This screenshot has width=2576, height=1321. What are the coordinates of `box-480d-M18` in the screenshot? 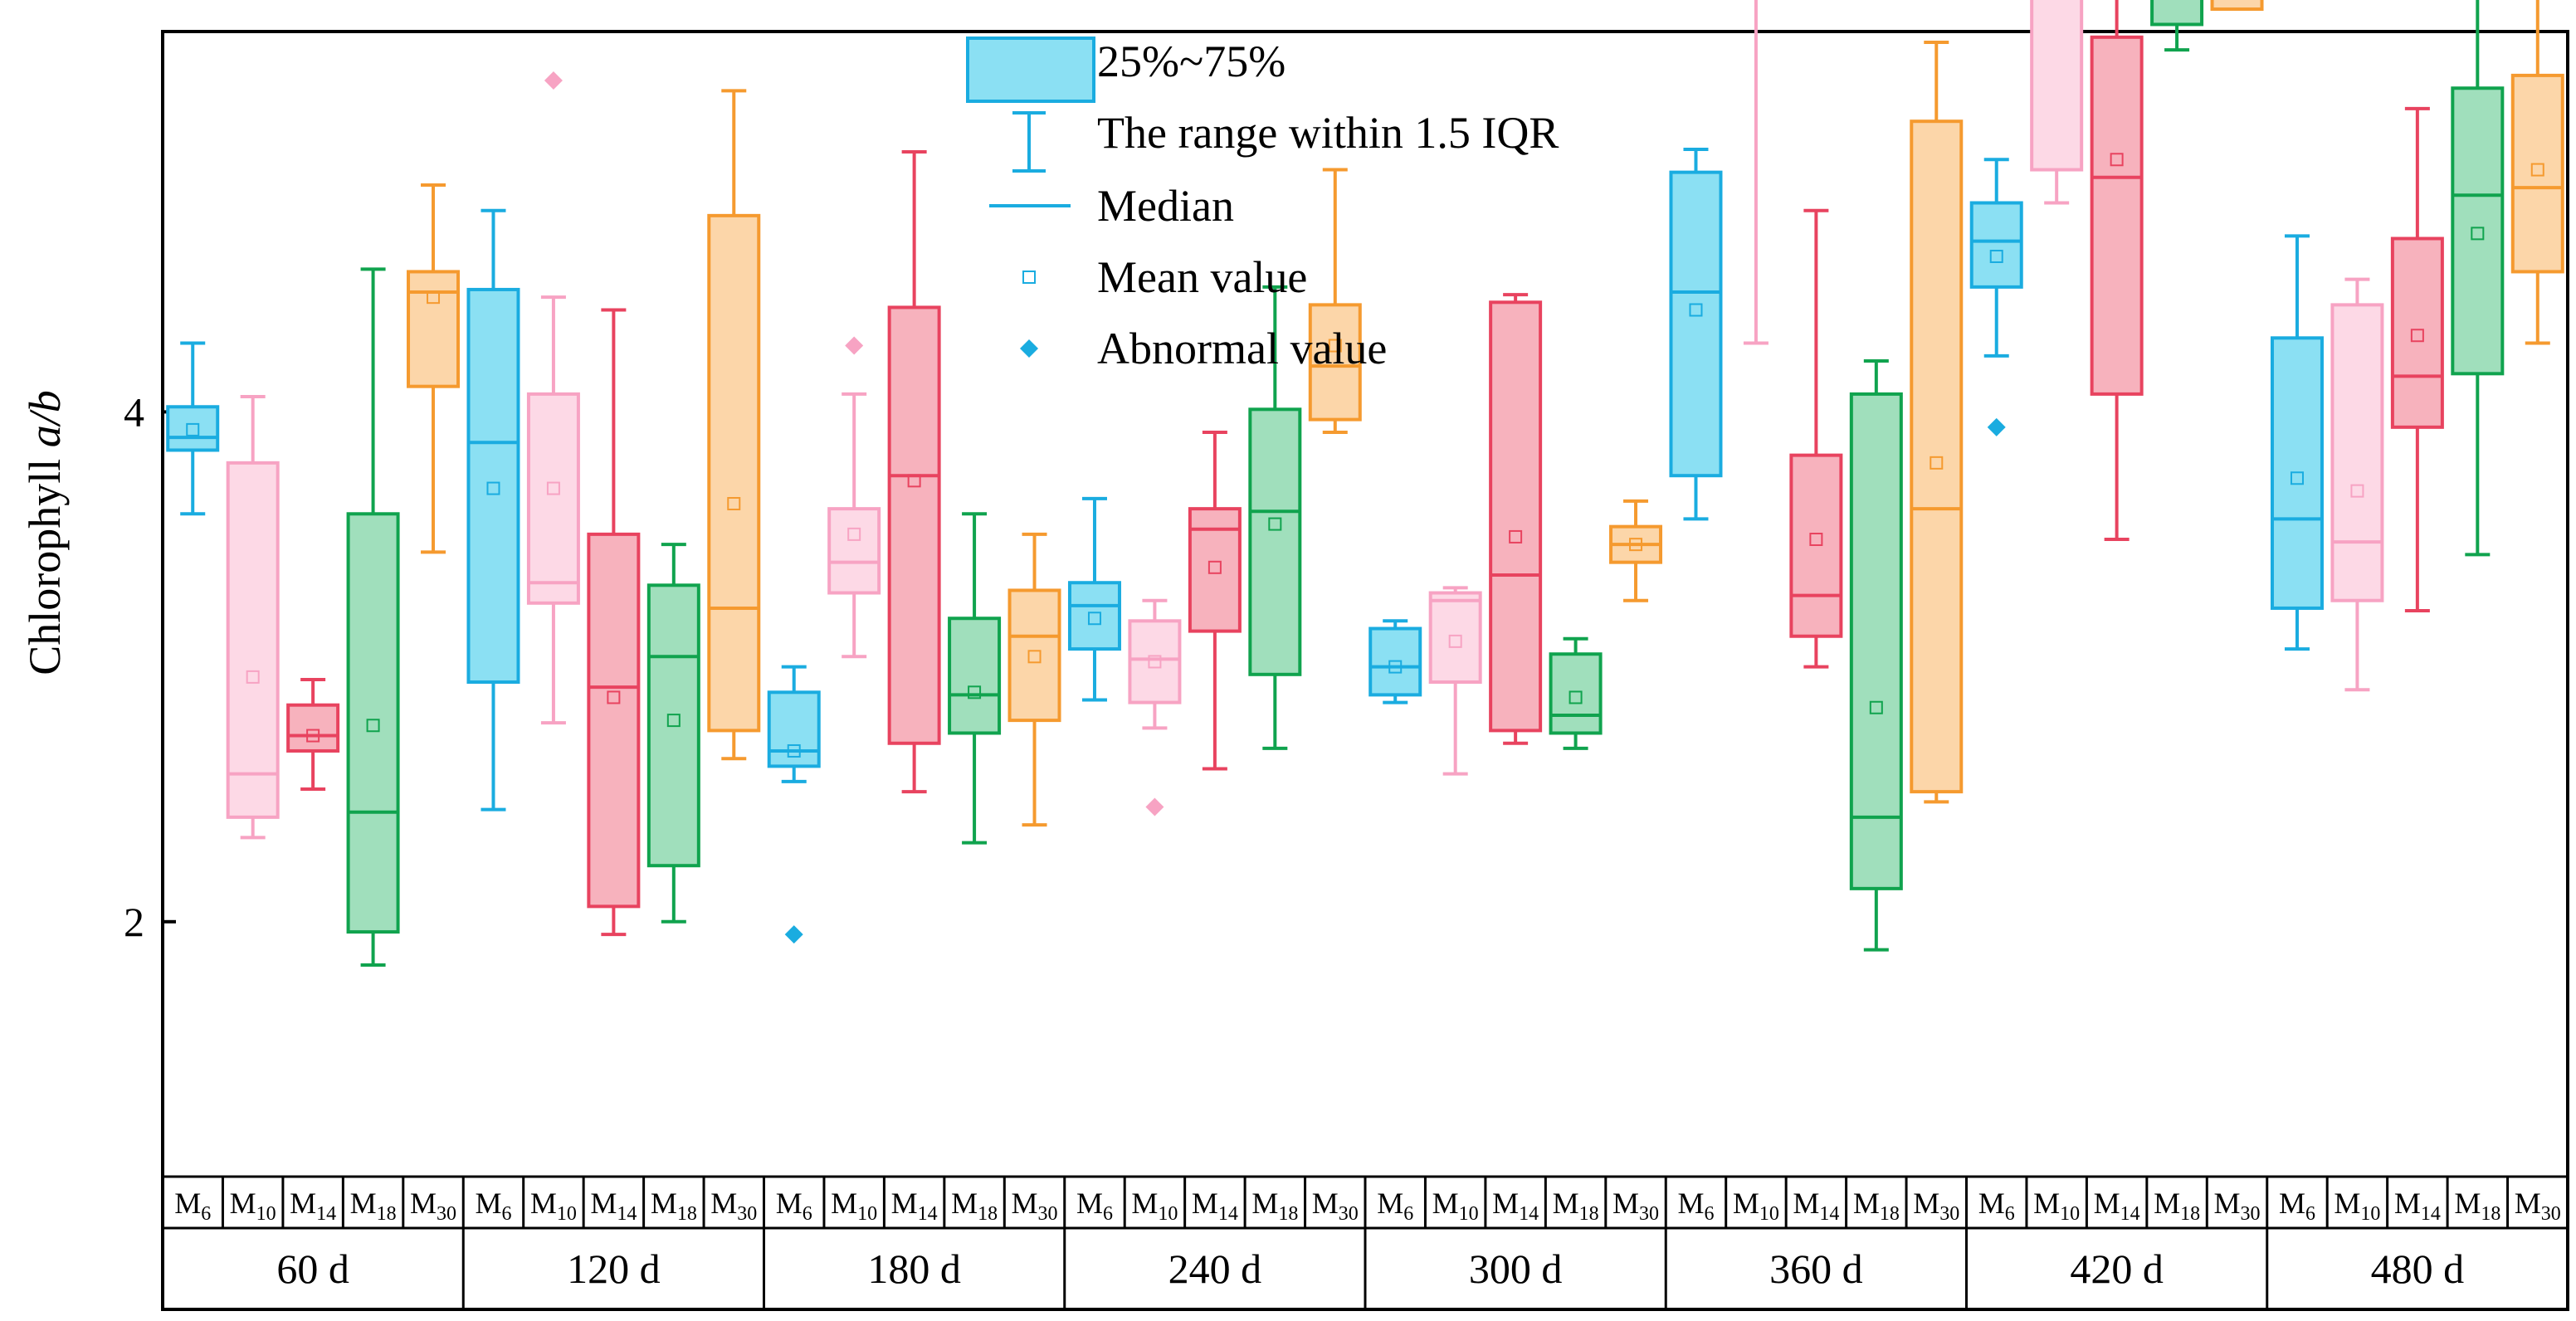 It's located at (2478, 278).